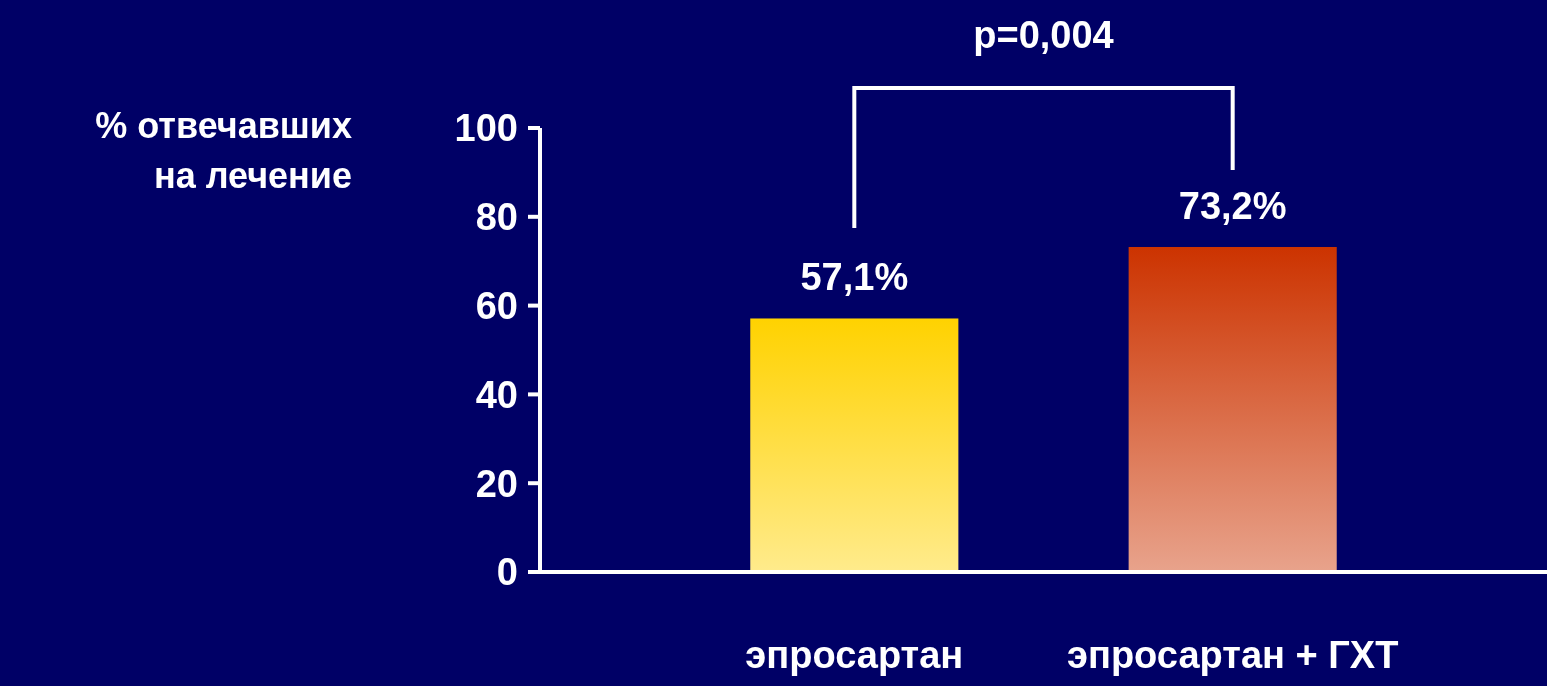 Image resolution: width=1547 pixels, height=686 pixels. Describe the element at coordinates (496, 217) in the screenshot. I see `y-tick-label: 80` at that location.